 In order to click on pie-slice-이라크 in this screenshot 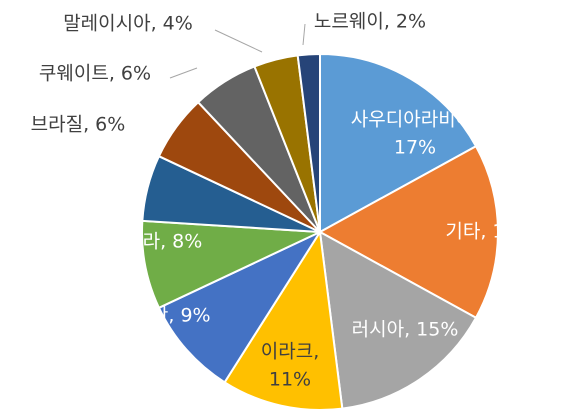, I will do `click(283, 320)`.